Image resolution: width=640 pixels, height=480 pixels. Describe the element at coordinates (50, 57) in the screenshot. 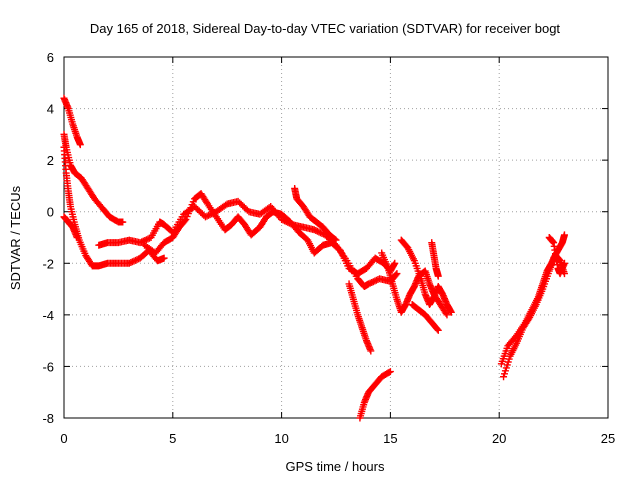

I see `y-tick-label: 6` at that location.